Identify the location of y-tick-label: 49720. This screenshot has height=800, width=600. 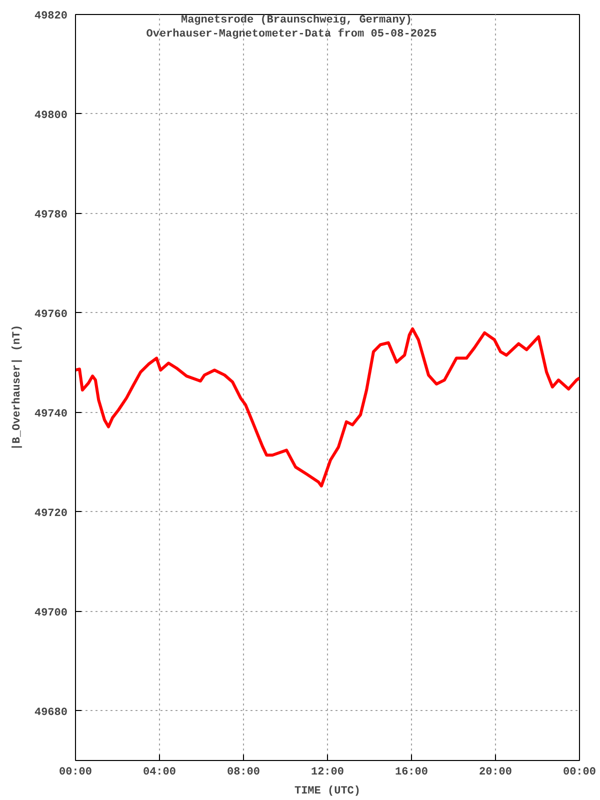
(51, 514).